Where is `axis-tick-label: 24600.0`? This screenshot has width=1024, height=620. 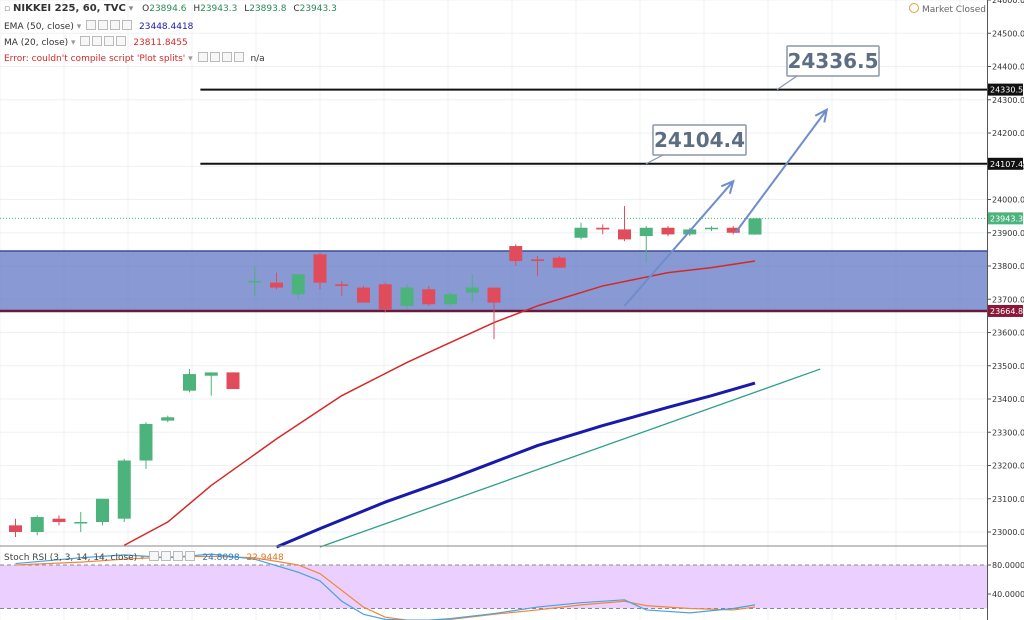
axis-tick-label: 24600.0 is located at coordinates (1008, 2).